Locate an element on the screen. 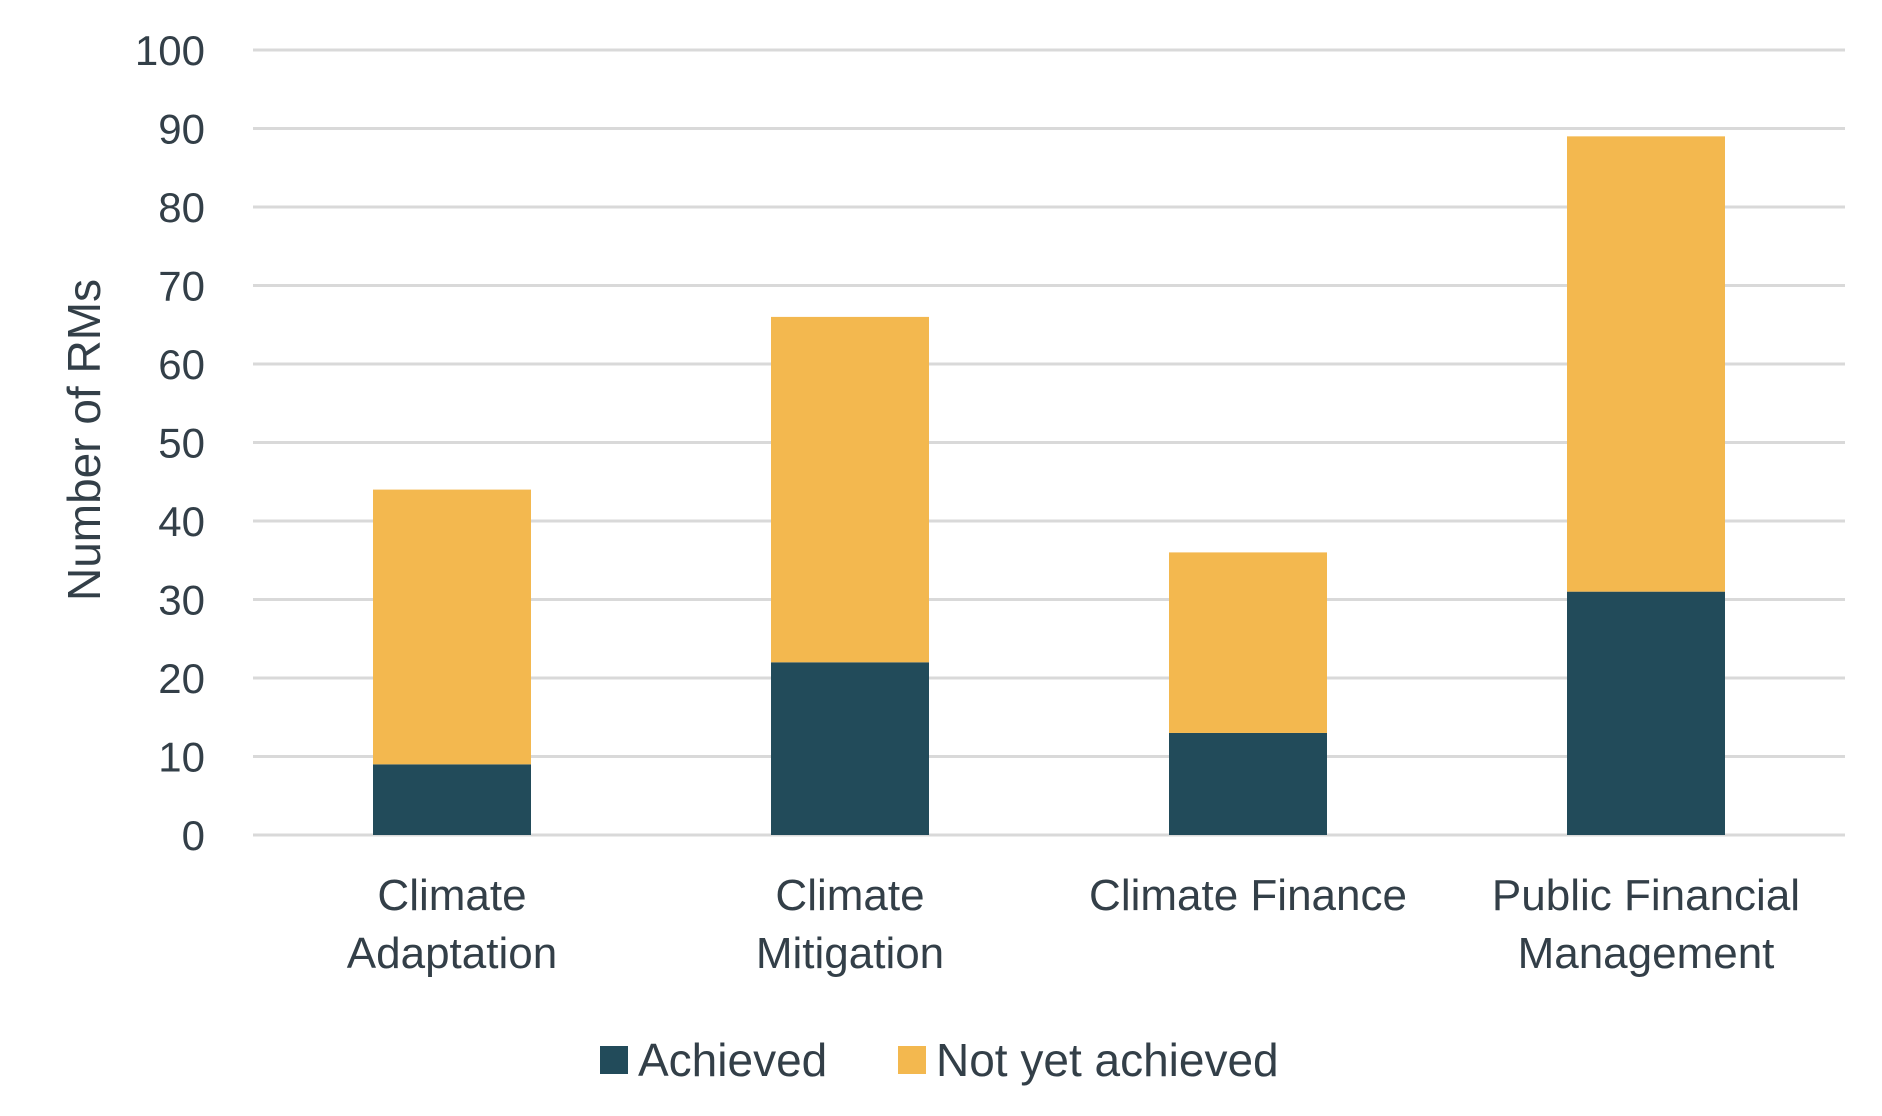  x-category-label: Climate Adaptation is located at coordinates (452, 924).